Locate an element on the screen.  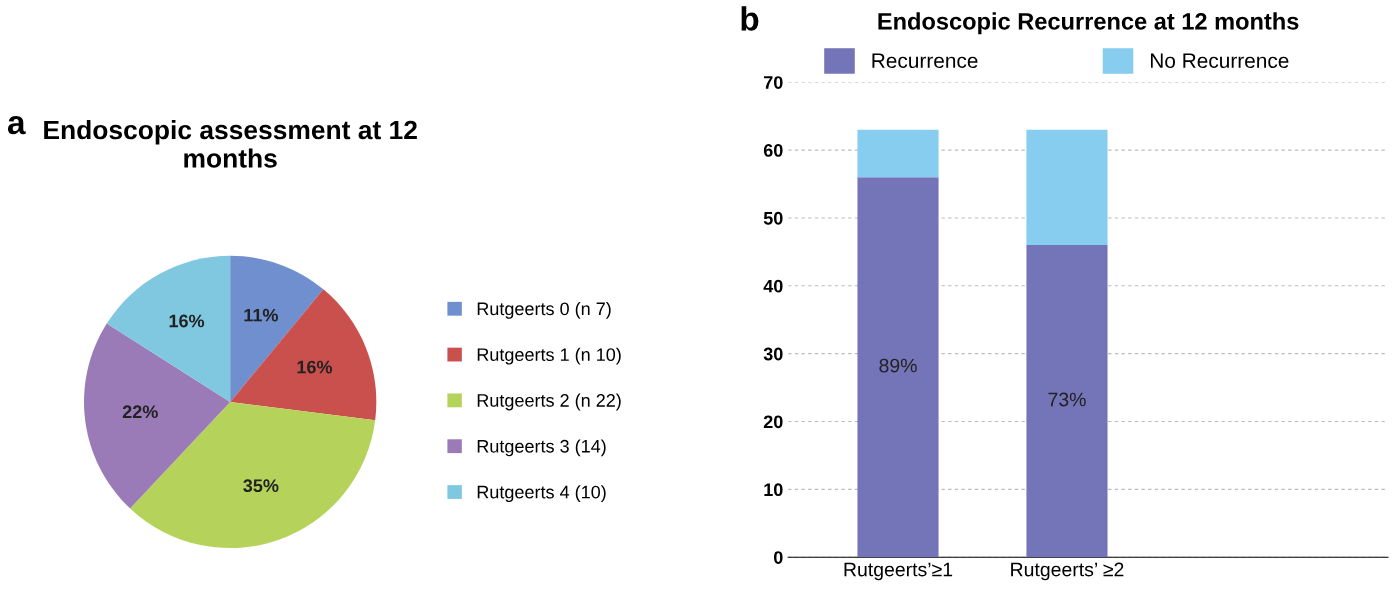
legend-label: Rutgeerts 2 (n 22) is located at coordinates (549, 402).